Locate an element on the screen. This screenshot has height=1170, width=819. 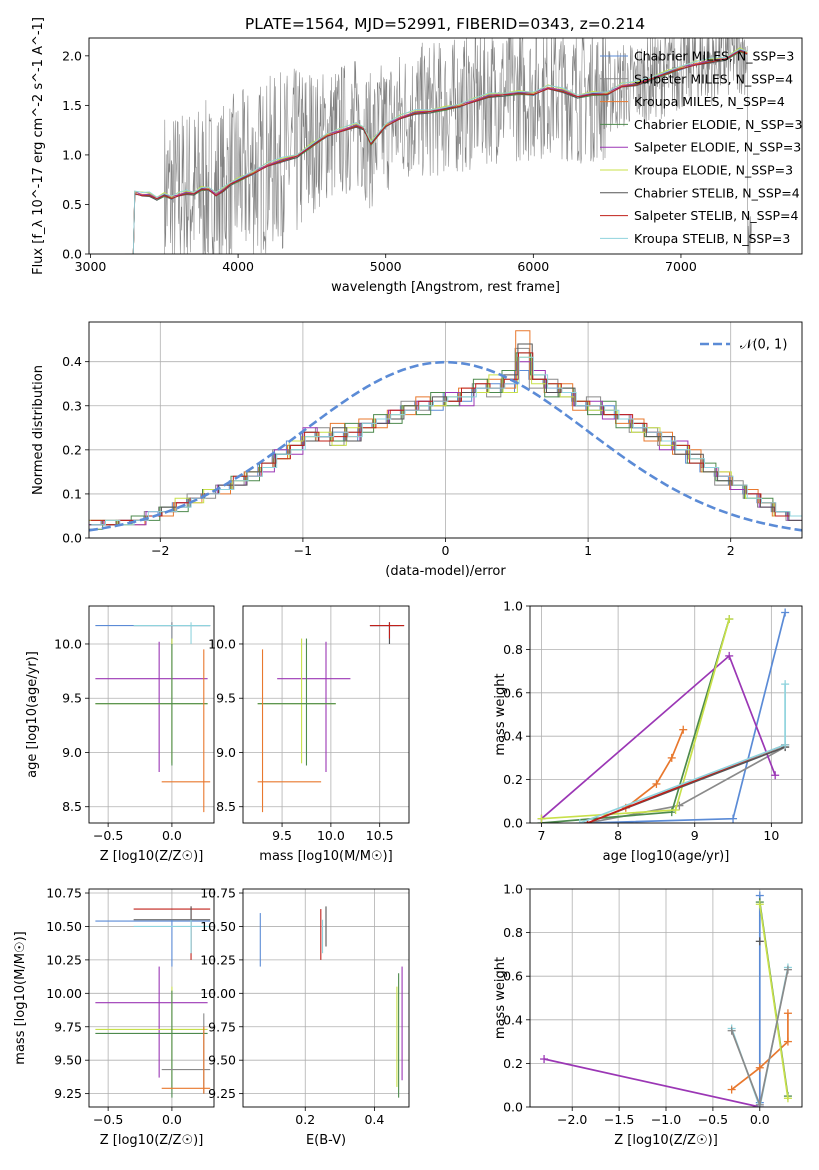
observed-spectrum is located at coordinates (458, 146).